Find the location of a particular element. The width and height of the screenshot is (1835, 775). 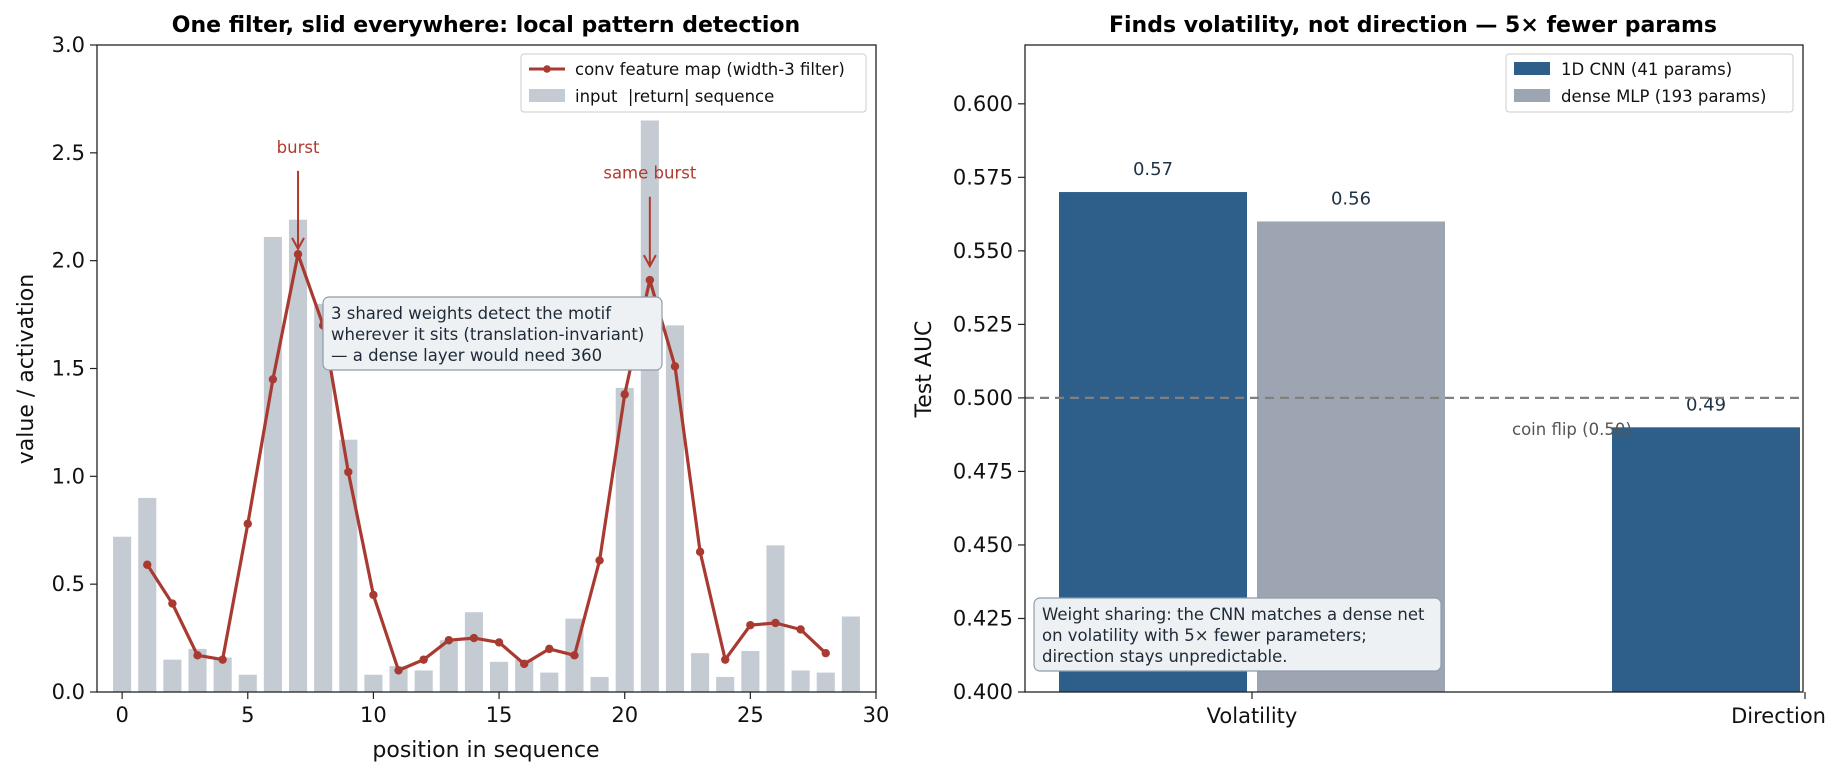

y-tick-label: 0.400 is located at coordinates (983, 692).